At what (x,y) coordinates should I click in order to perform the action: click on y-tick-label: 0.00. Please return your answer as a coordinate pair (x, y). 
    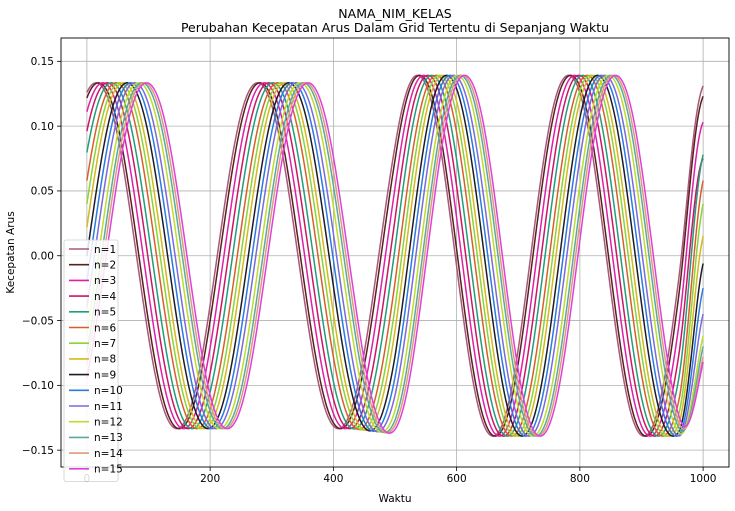
    Looking at the image, I should click on (42, 257).